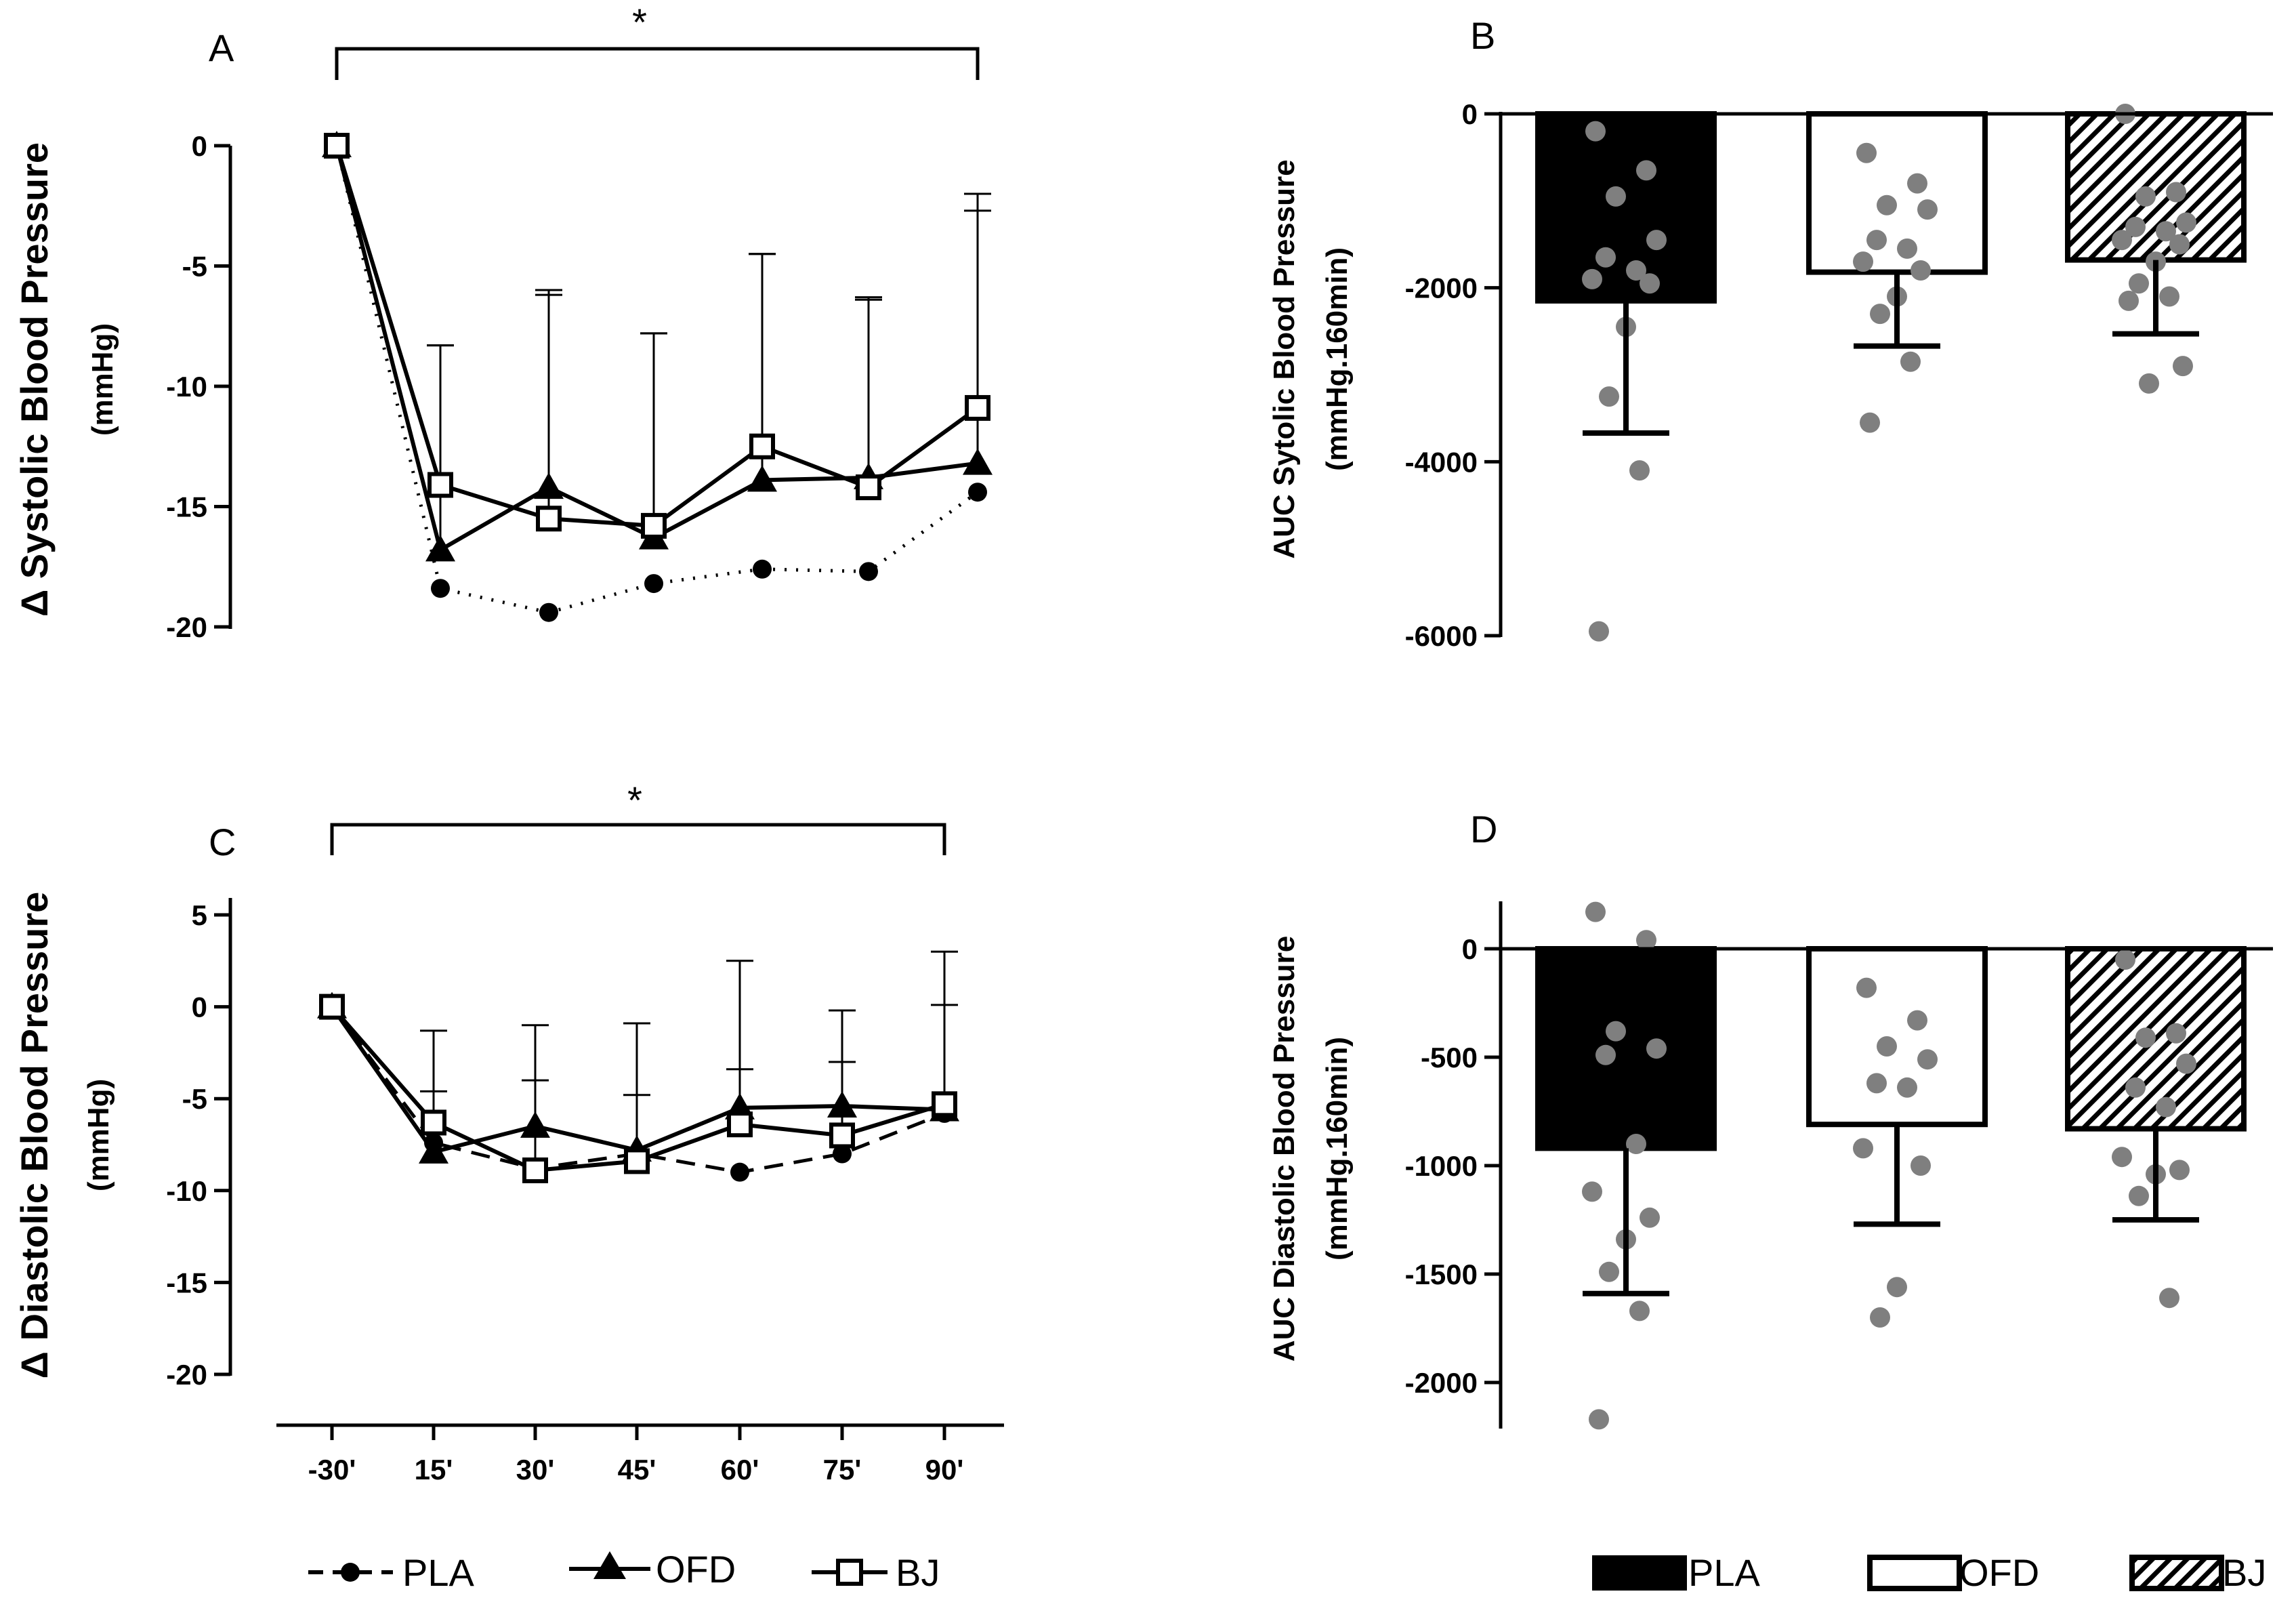 The image size is (2296, 1598). I want to click on b-y-tick-label: -2000, so click(1442, 288).